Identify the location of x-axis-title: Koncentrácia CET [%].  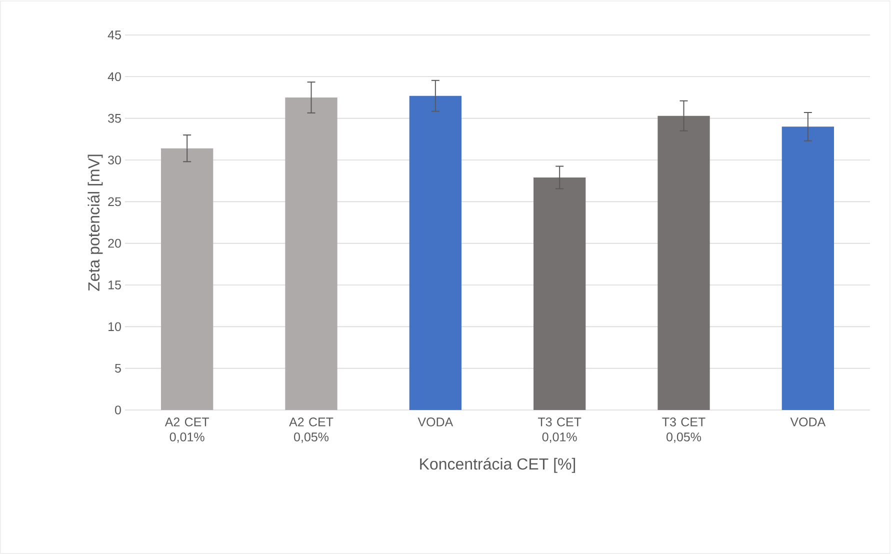
(498, 465).